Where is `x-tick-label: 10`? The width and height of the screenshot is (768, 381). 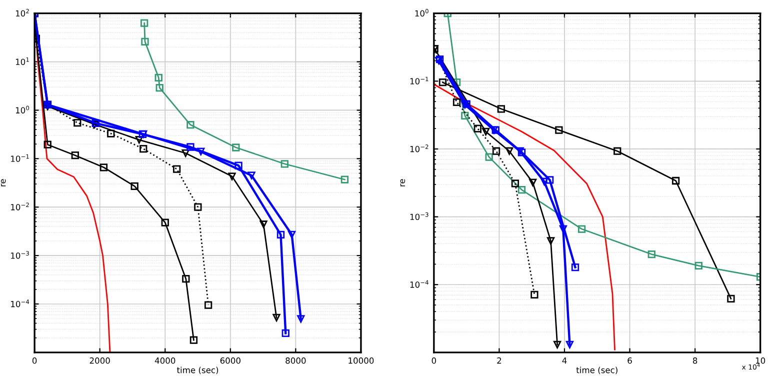
x-tick-label: 10 is located at coordinates (761, 360).